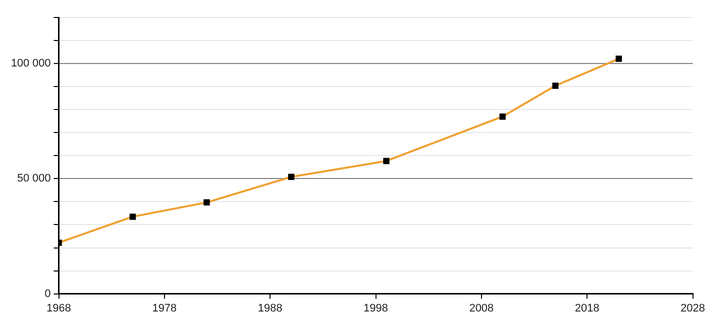 The width and height of the screenshot is (710, 320). What do you see at coordinates (59, 308) in the screenshot?
I see `x-tick-label: 1968` at bounding box center [59, 308].